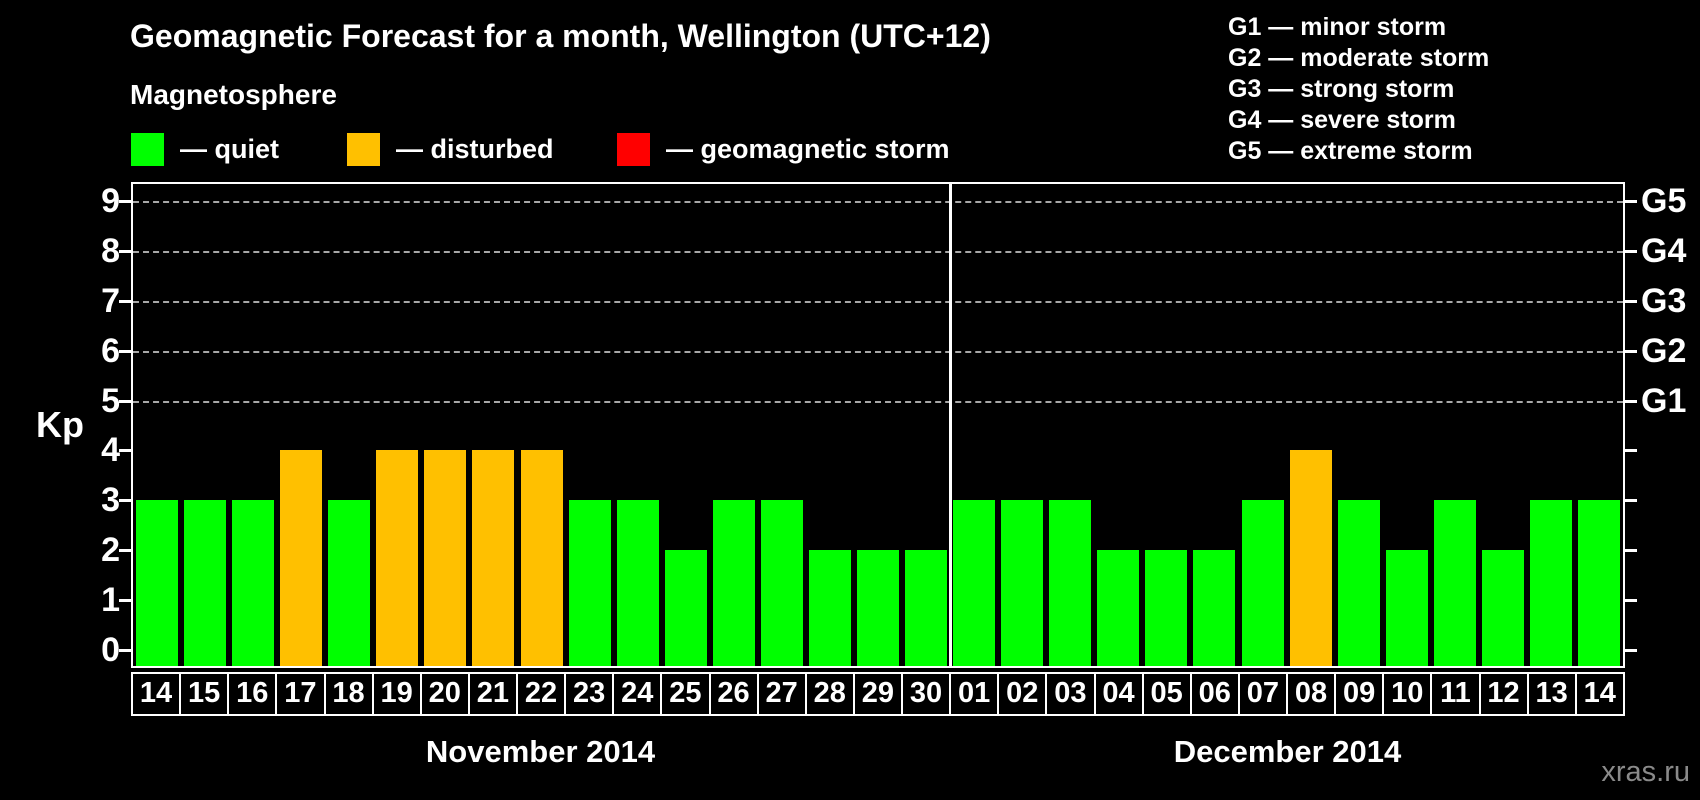 The height and width of the screenshot is (800, 1700). Describe the element at coordinates (110, 600) in the screenshot. I see `y-tick-label: 1` at that location.